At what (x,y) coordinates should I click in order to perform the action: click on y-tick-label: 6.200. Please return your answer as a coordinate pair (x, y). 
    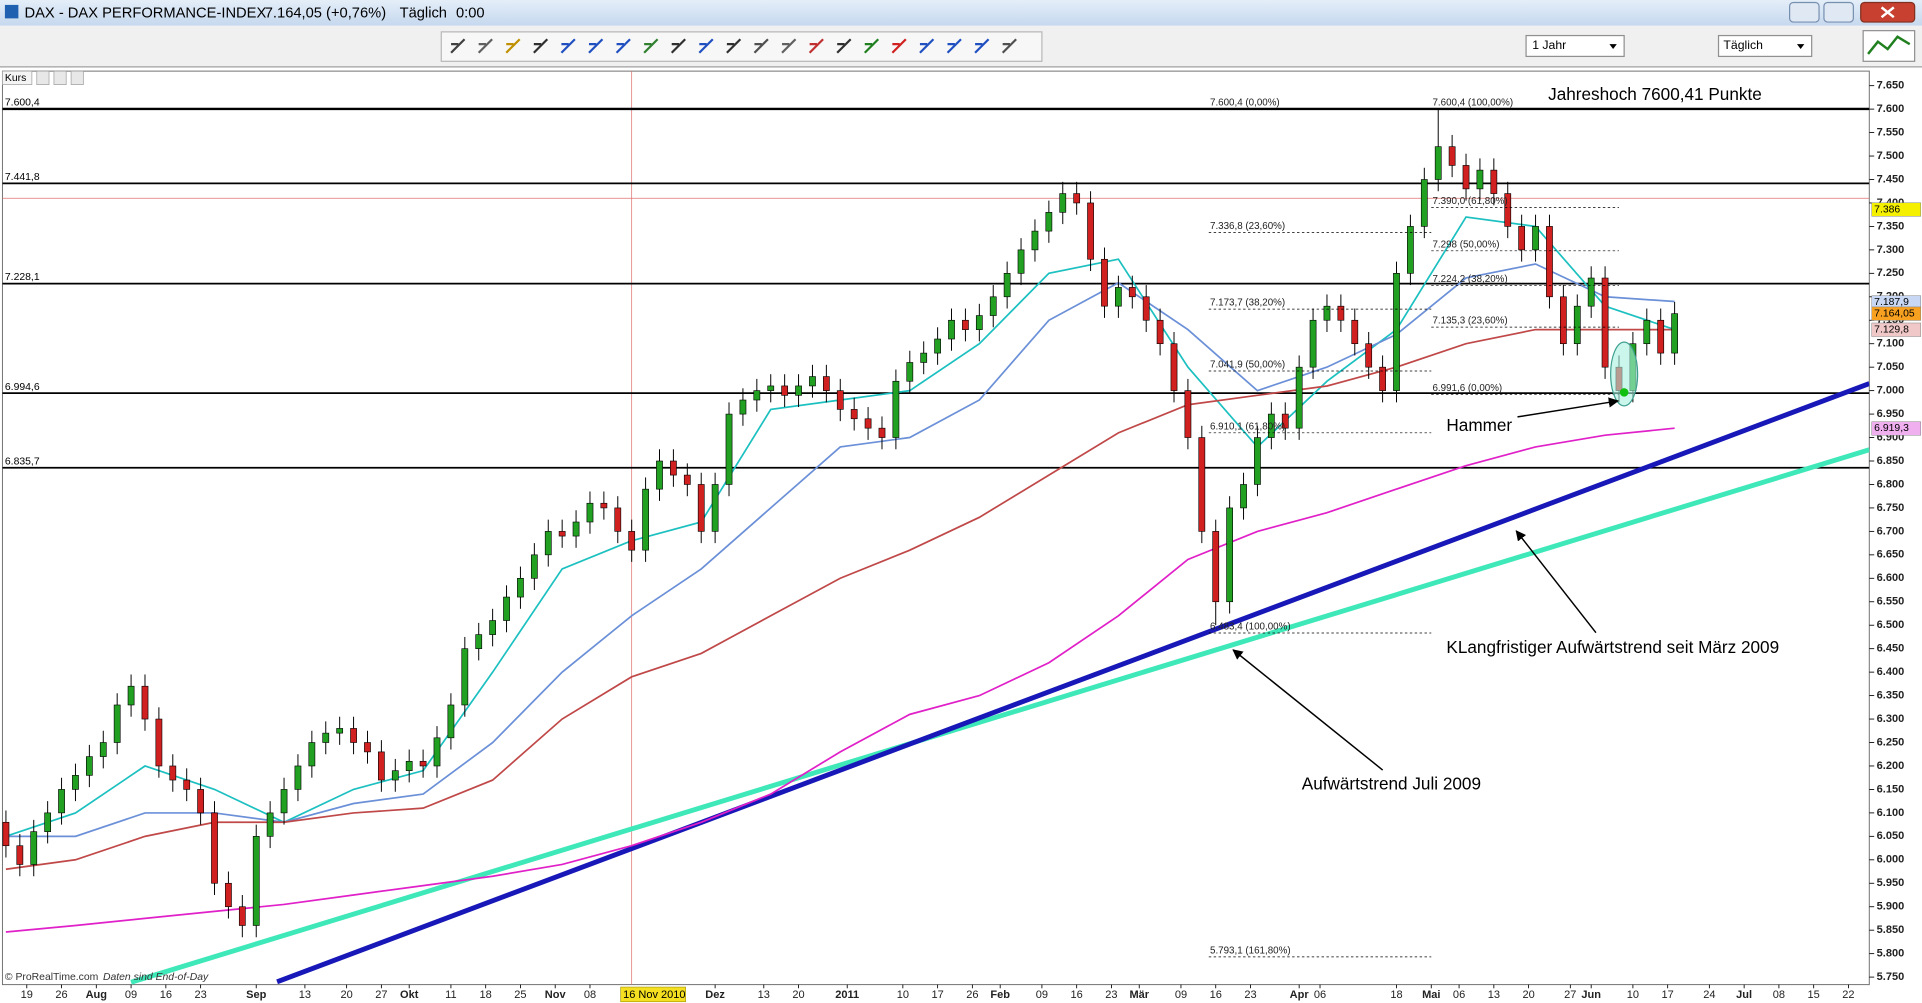
    Looking at the image, I should click on (1891, 766).